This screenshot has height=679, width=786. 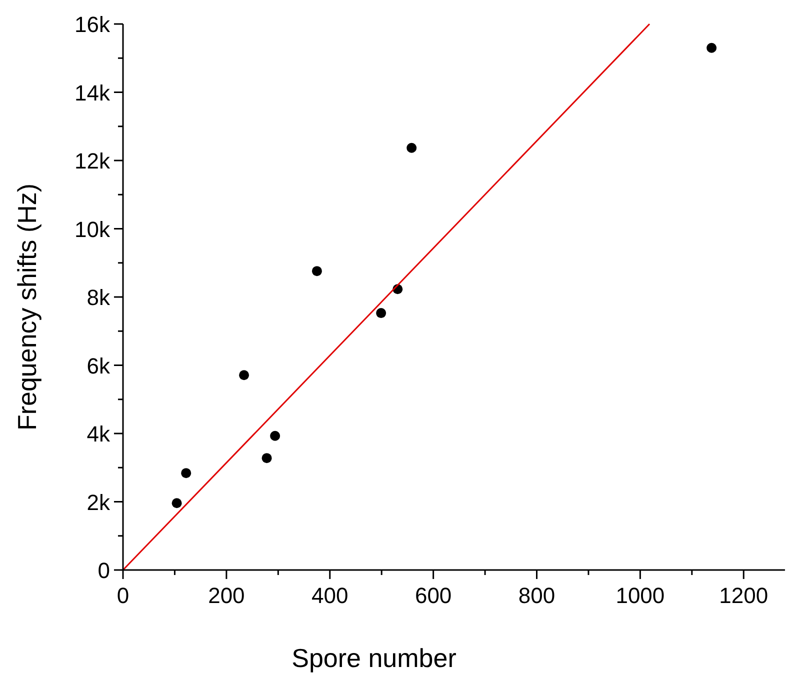 I want to click on y-tick-label: 14k, so click(x=92, y=93).